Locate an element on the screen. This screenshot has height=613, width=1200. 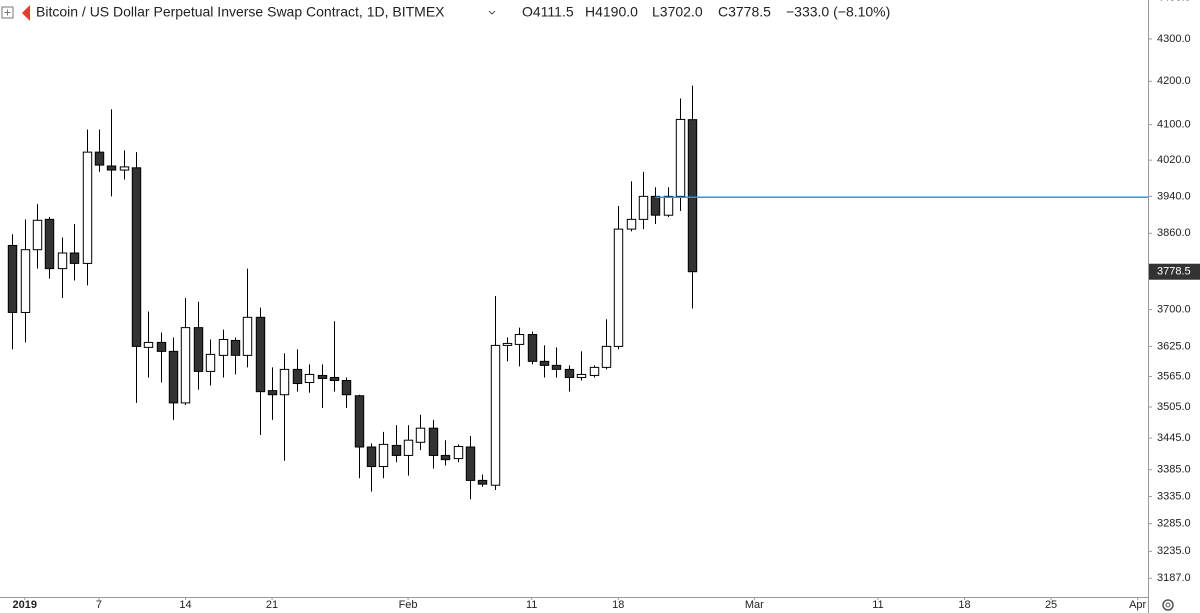
last-price-box is located at coordinates (1174, 271).